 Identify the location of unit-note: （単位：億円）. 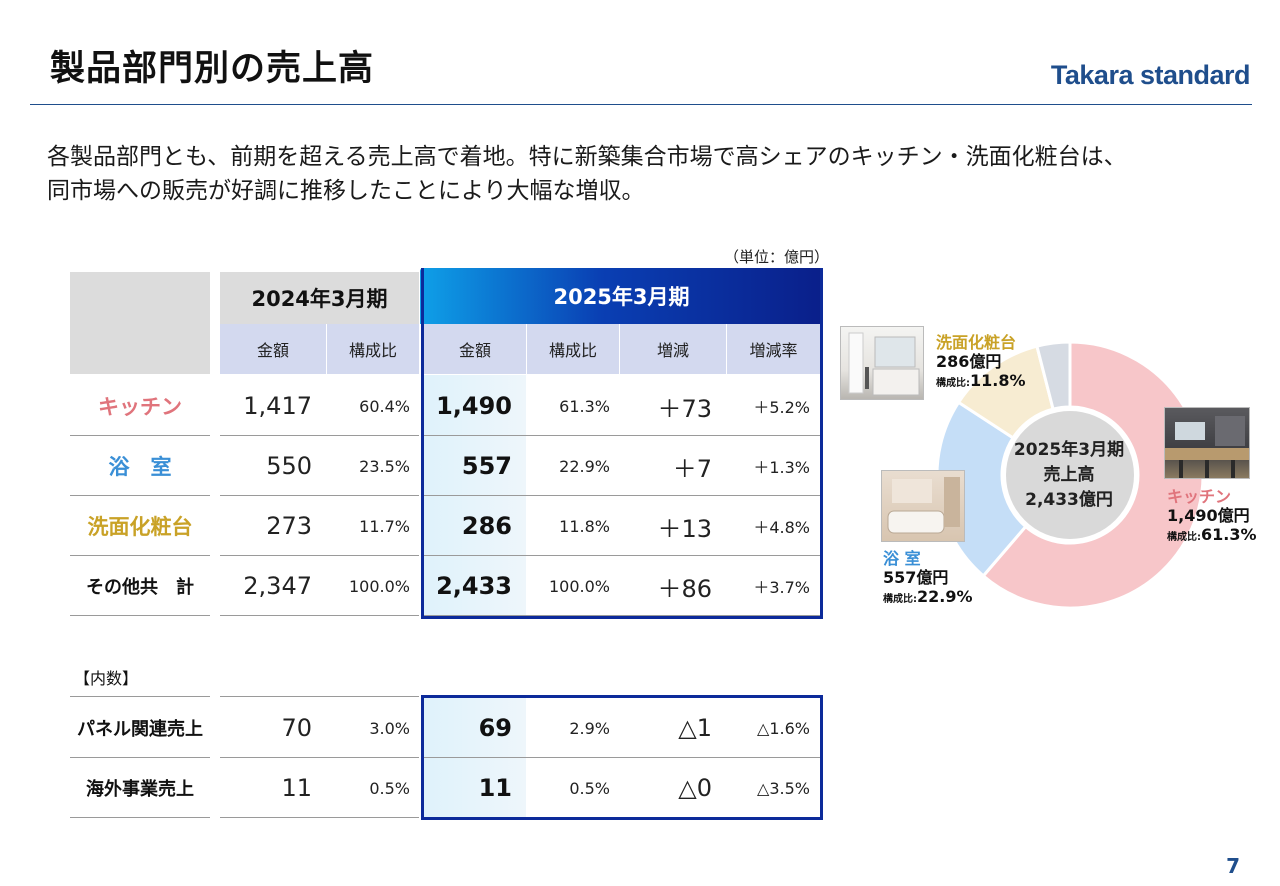
(777, 257).